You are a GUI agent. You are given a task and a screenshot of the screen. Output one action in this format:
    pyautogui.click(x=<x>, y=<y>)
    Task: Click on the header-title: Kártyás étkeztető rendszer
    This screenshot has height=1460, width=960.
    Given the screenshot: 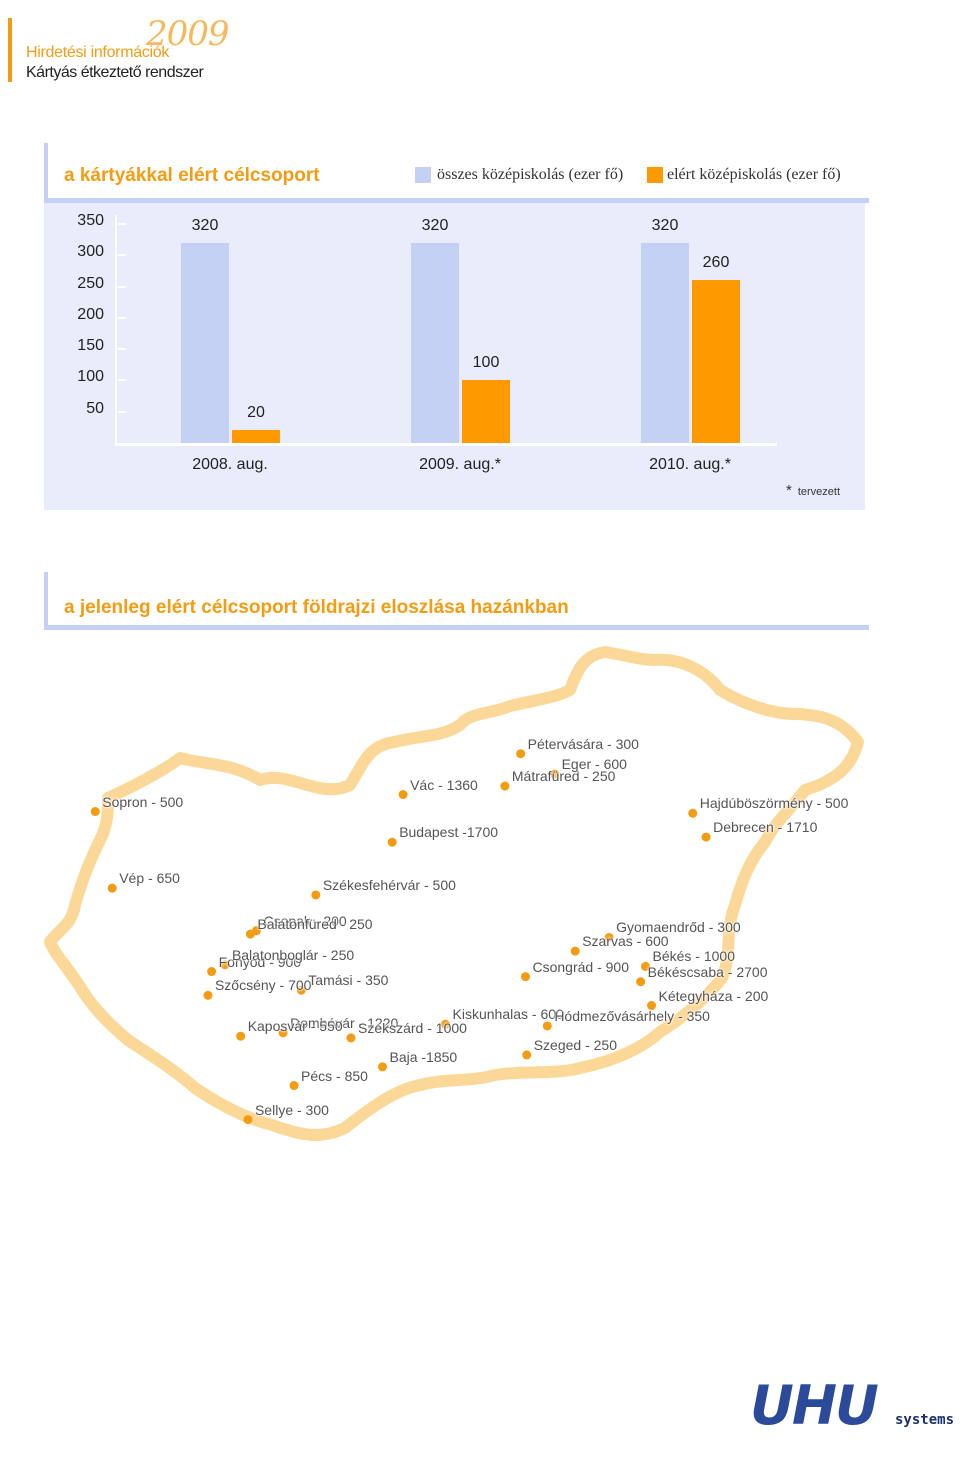 What is the action you would take?
    pyautogui.click(x=115, y=72)
    